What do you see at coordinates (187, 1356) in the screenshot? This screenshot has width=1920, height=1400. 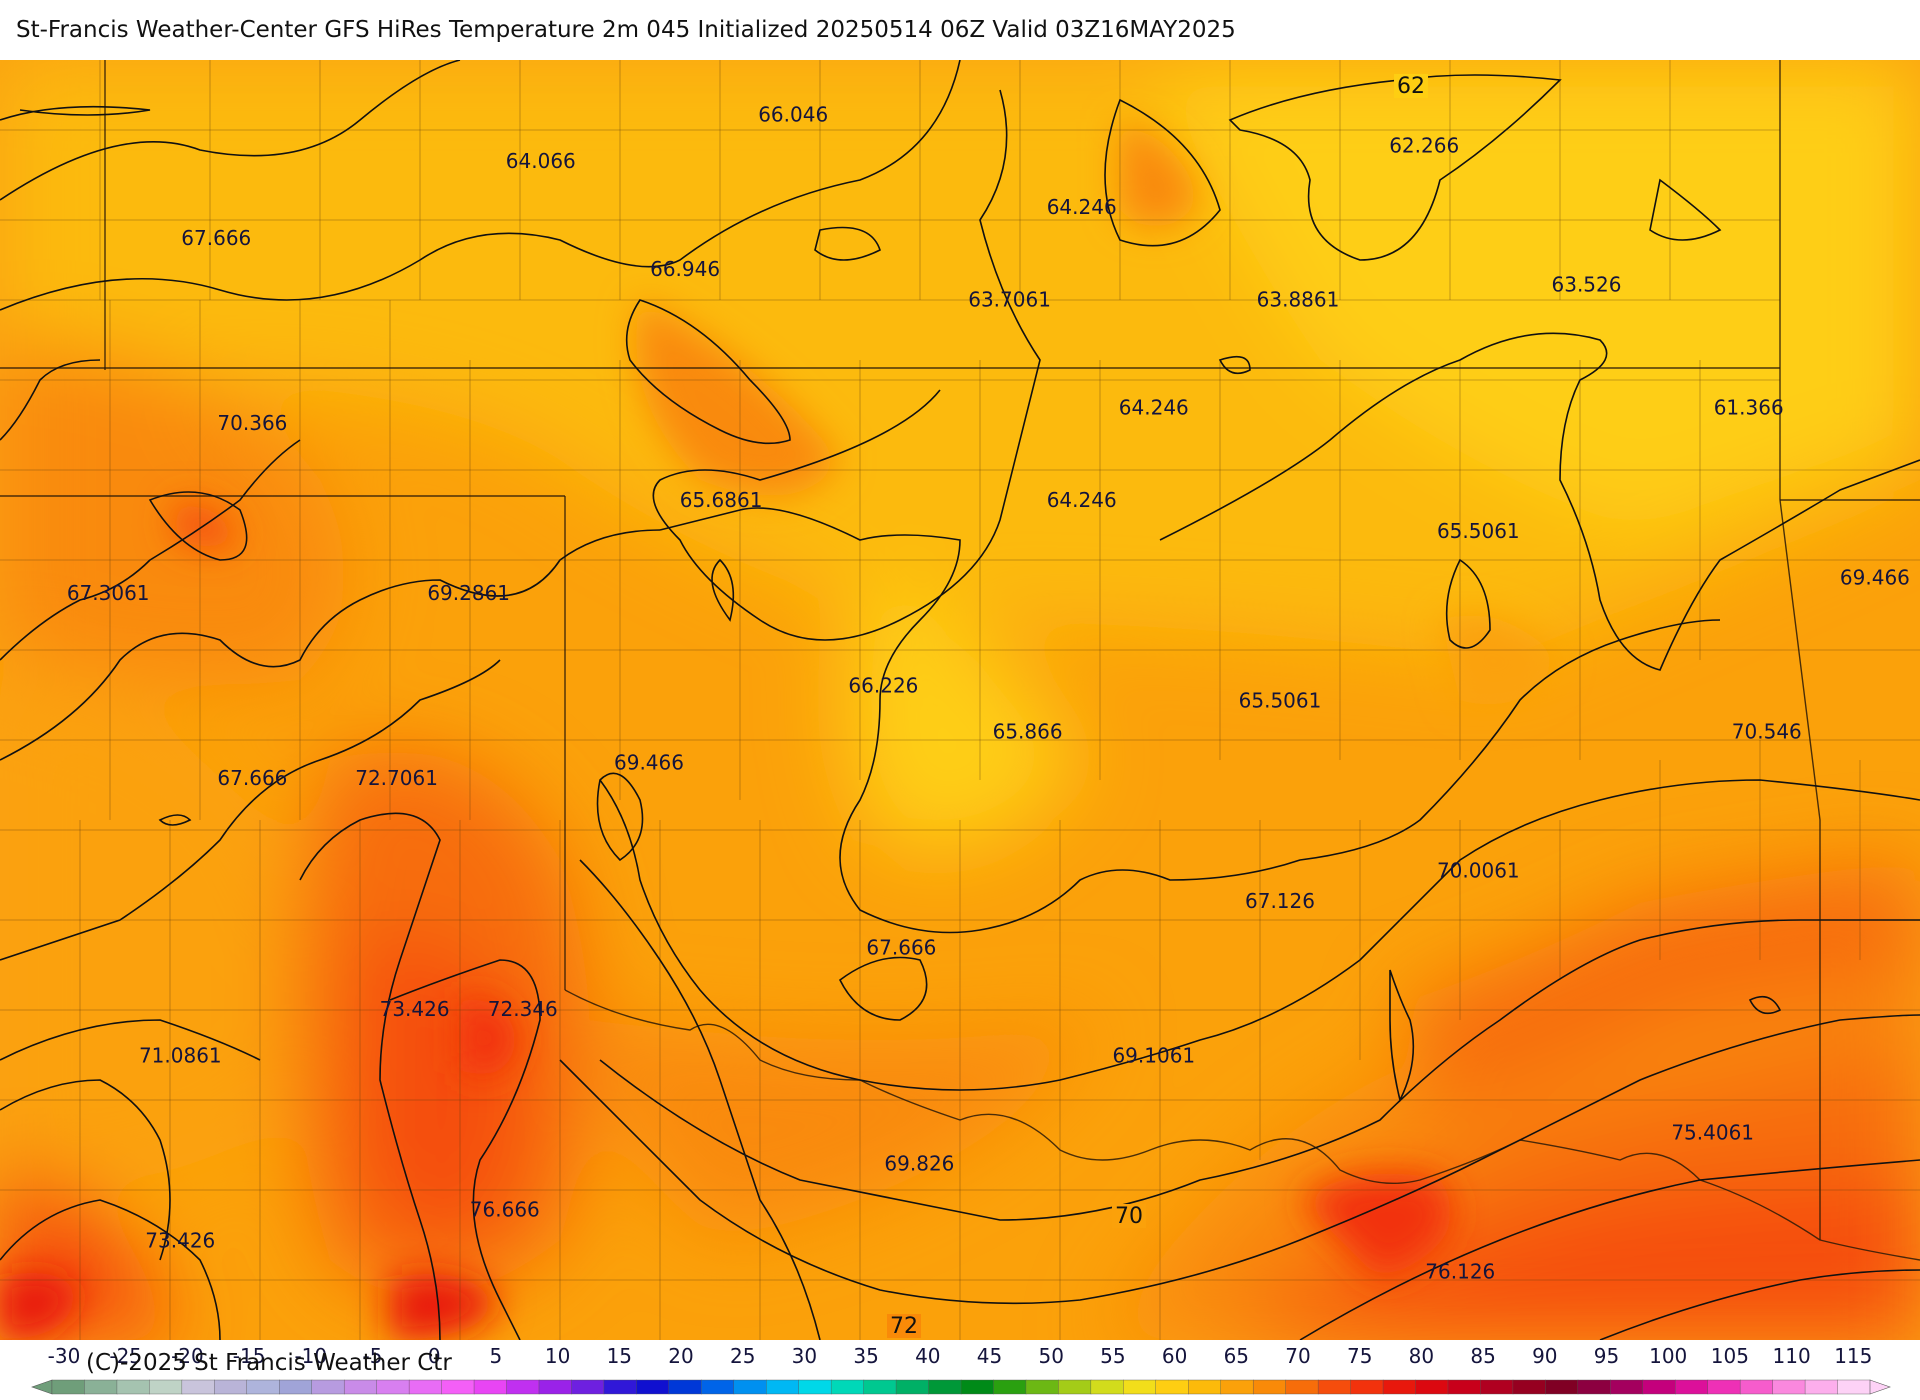 I see `scale-tick-label: -20` at bounding box center [187, 1356].